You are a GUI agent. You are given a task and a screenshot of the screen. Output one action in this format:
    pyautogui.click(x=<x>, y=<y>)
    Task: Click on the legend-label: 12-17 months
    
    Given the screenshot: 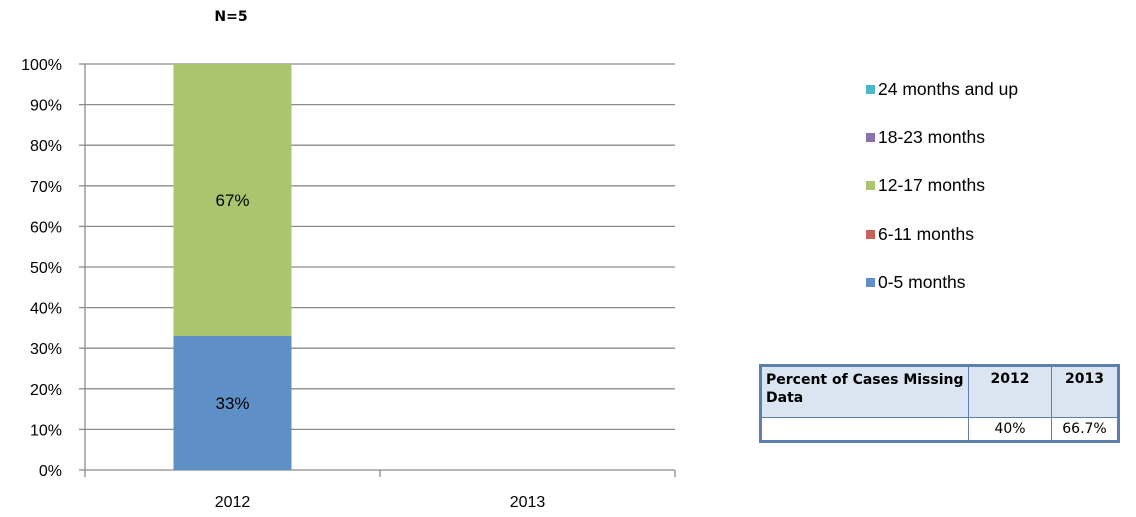 What is the action you would take?
    pyautogui.click(x=932, y=185)
    